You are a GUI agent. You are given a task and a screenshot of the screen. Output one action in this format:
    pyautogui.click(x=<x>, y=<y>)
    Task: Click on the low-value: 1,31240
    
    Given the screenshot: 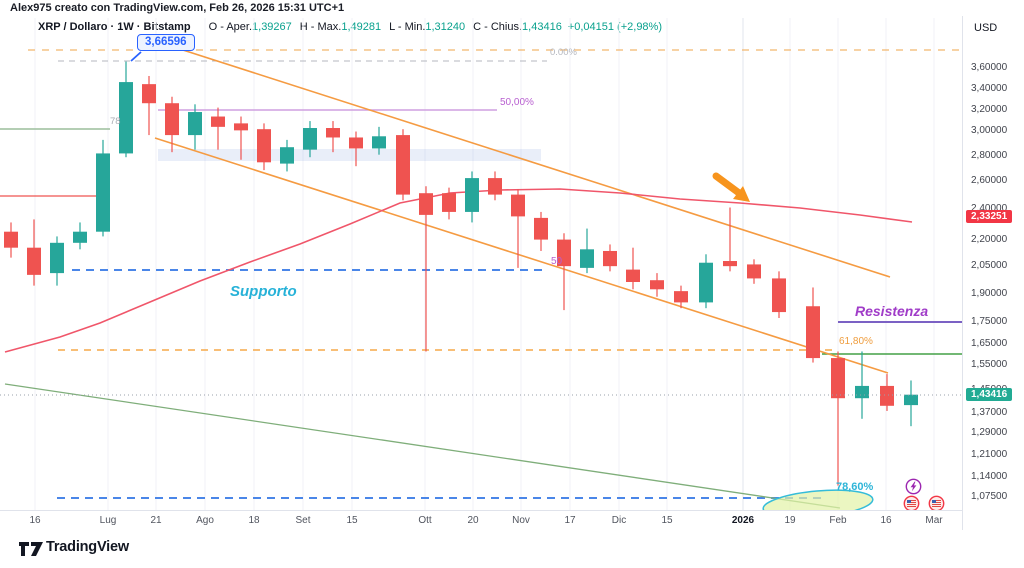 What is the action you would take?
    pyautogui.click(x=445, y=27)
    